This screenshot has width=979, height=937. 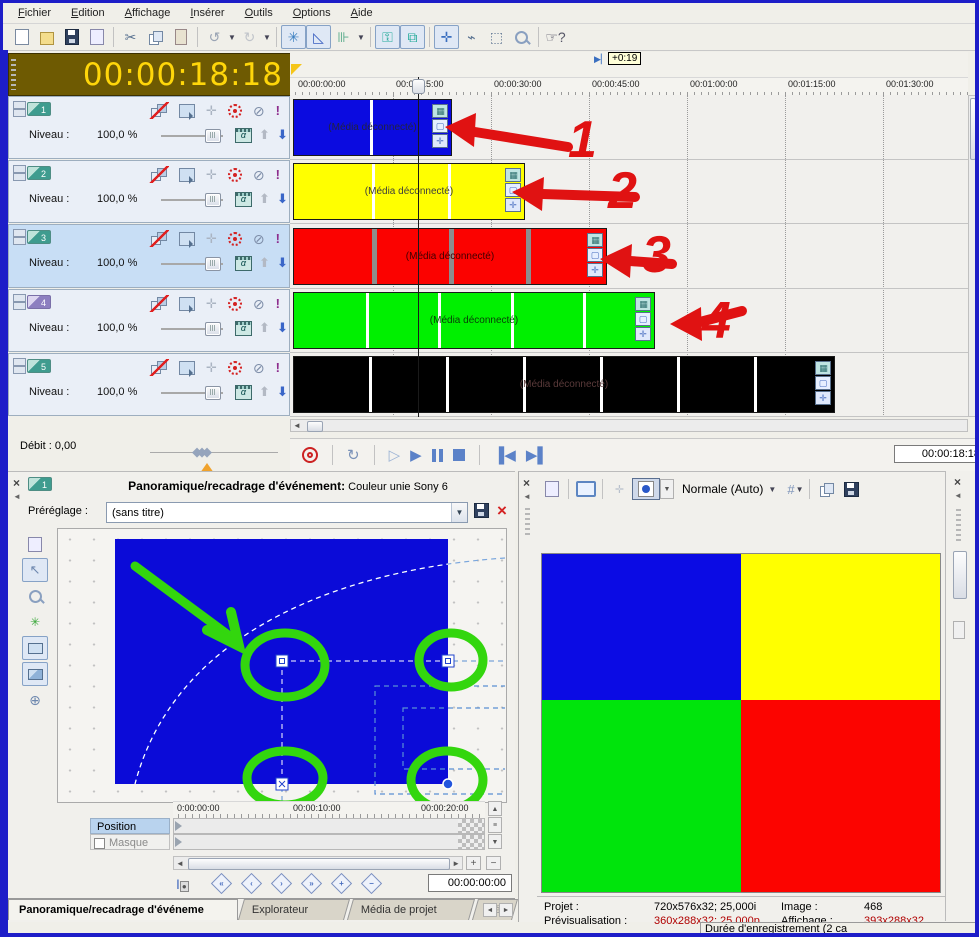 I want to click on tab-scroll-right: ►, so click(x=506, y=910).